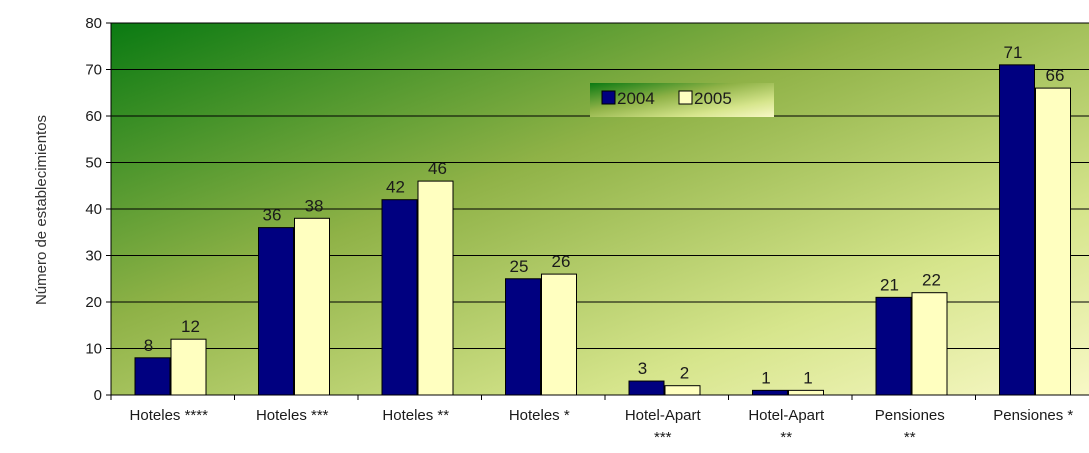  What do you see at coordinates (190, 326) in the screenshot?
I see `data-label-2005: 12` at bounding box center [190, 326].